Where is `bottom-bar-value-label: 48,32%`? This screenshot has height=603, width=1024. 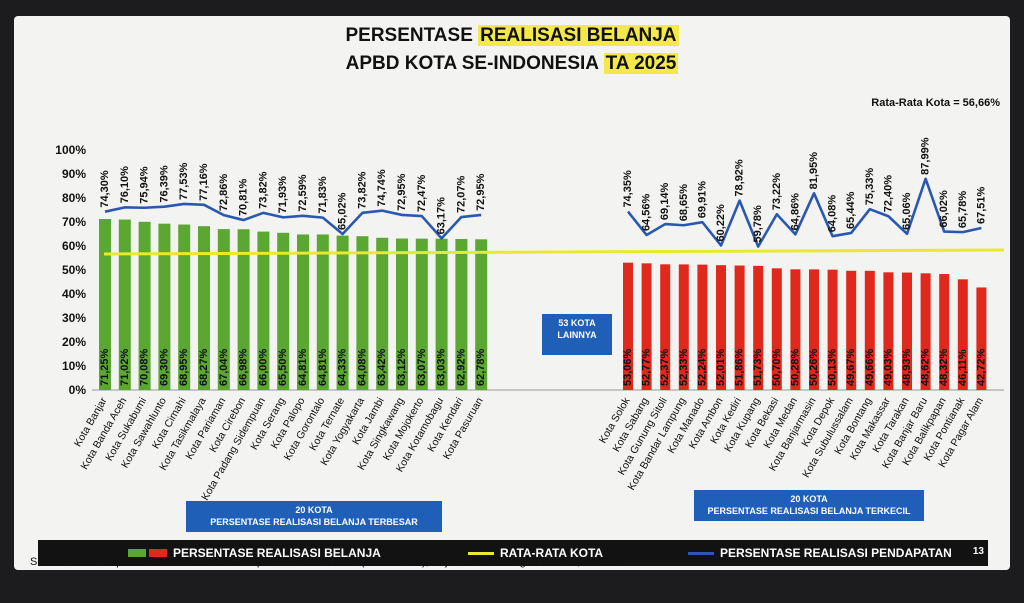
bottom-bar-value-label: 48,32% is located at coordinates (944, 367).